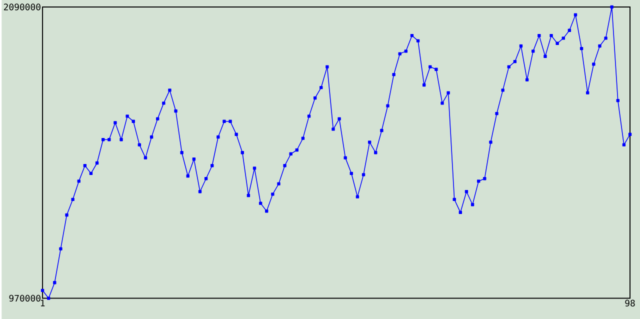 This screenshot has width=640, height=319. Describe the element at coordinates (22, 7) in the screenshot. I see `y-tick-label: 2090000` at that location.